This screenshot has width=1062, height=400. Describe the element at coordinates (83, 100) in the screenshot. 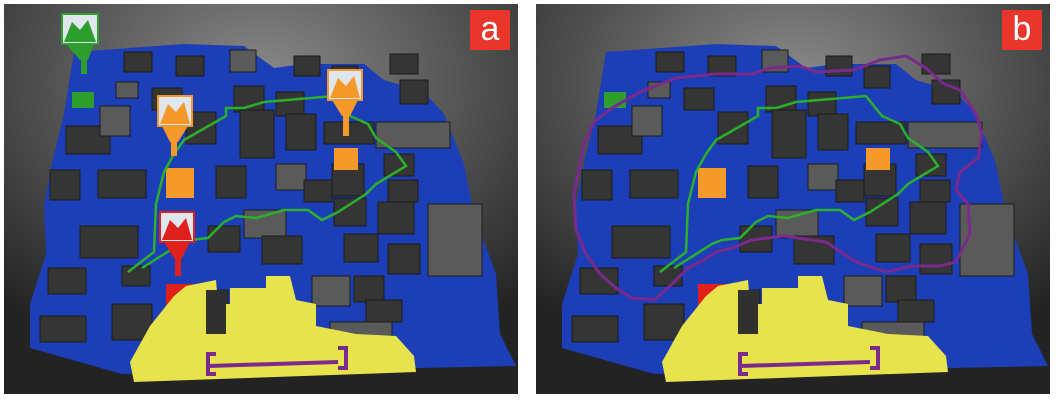

I see `start-cell` at that location.